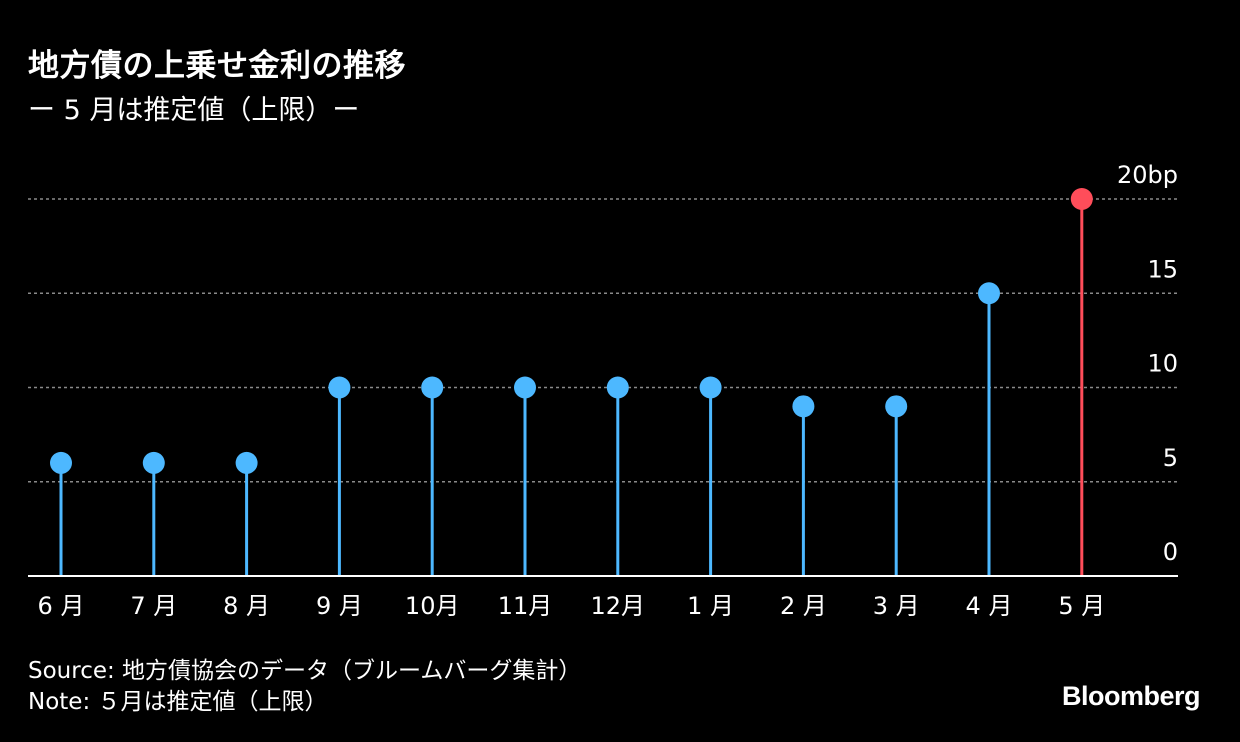 This screenshot has width=1240, height=742. What do you see at coordinates (1170, 458) in the screenshot?
I see `y-tick-label: 5` at bounding box center [1170, 458].